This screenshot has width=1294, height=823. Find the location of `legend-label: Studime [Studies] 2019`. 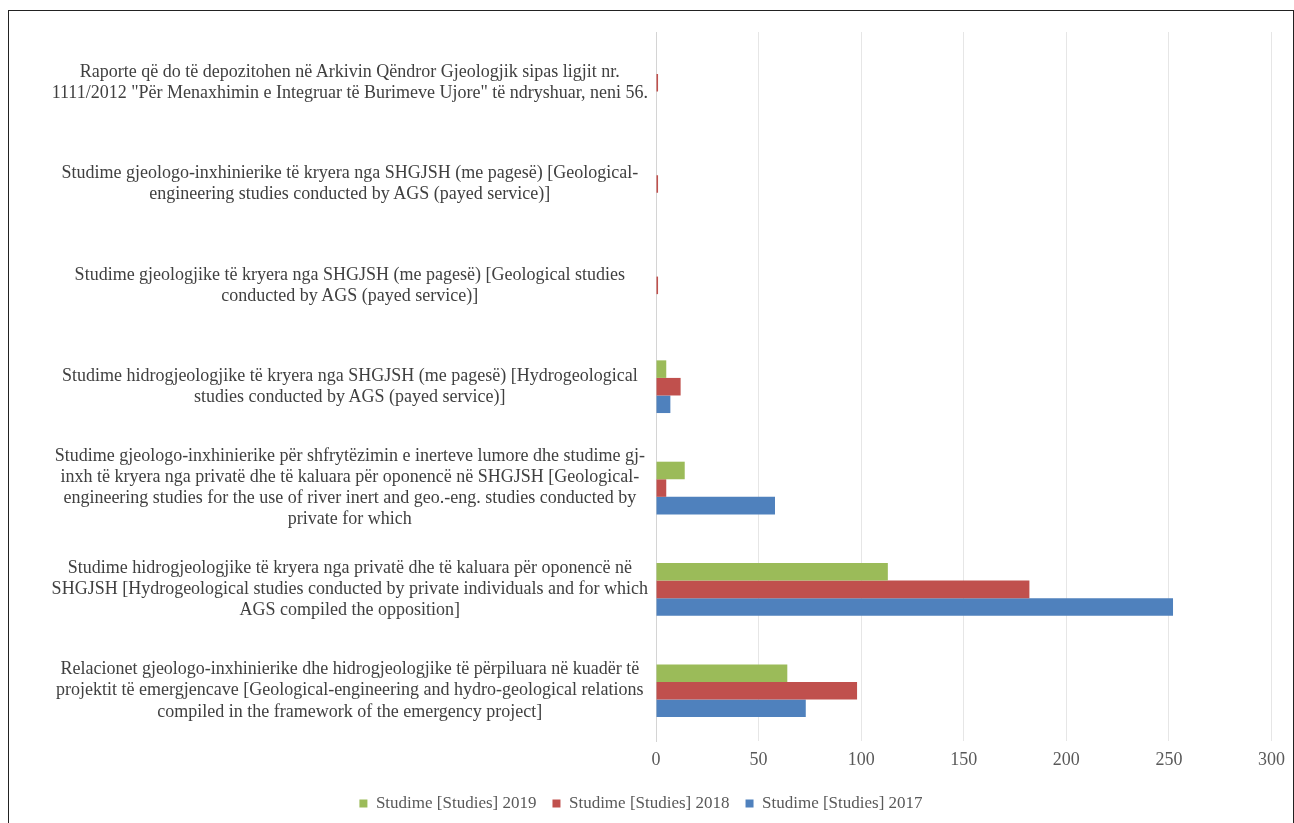

legend-label: Studime [Studies] 2019 is located at coordinates (456, 802).